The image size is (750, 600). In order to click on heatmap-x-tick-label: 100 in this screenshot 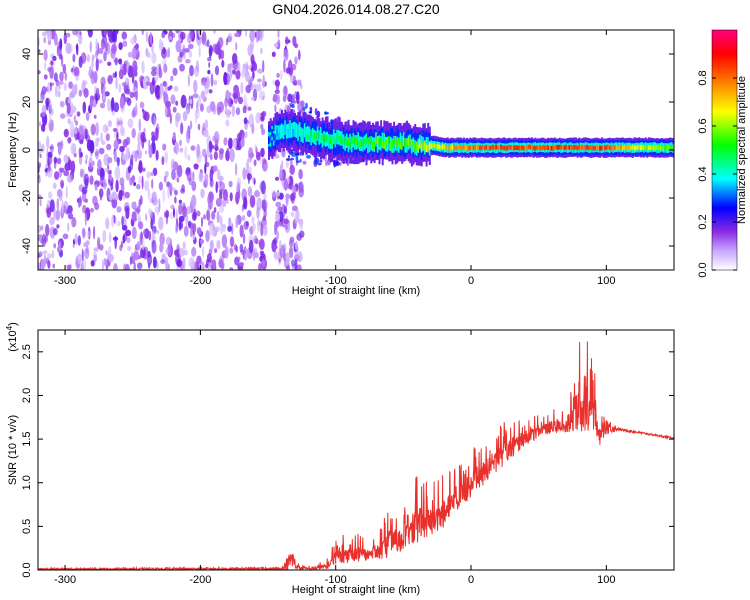, I will do `click(606, 281)`.